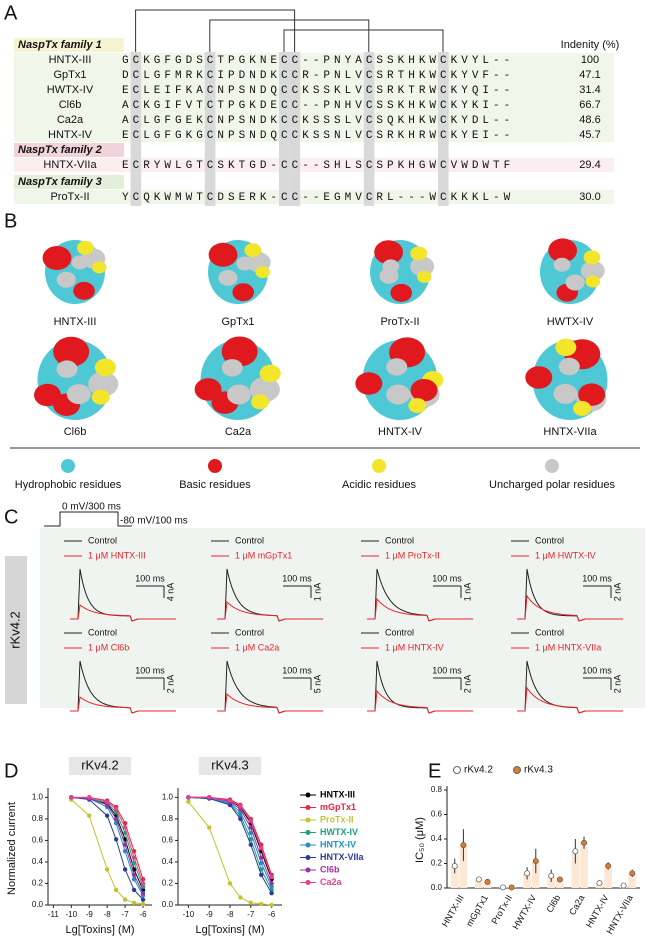 The image size is (650, 936). I want to click on identity: 45.7, so click(589, 135).